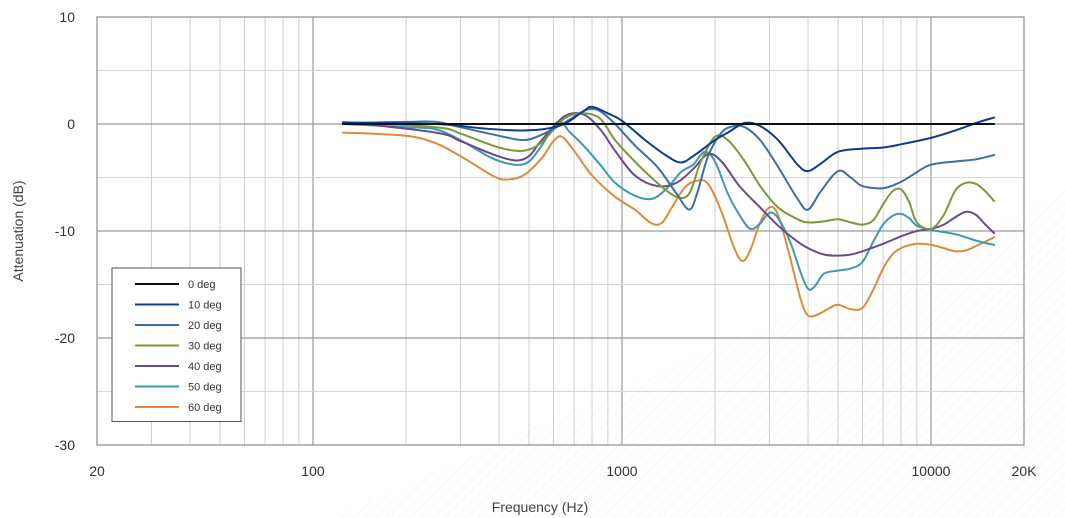  I want to click on y-tick-label: -20, so click(65, 338).